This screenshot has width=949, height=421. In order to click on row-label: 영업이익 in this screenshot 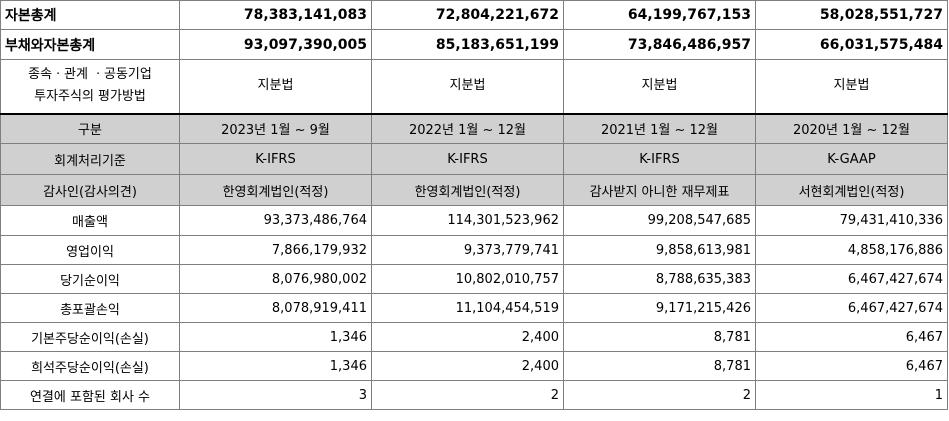, I will do `click(90, 250)`.